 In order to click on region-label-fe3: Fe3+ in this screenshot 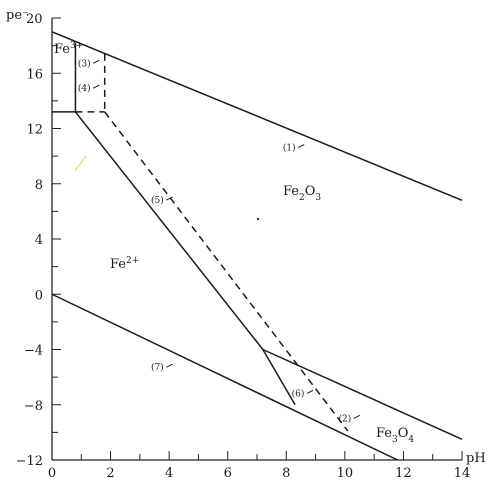, I will do `click(68, 49)`.